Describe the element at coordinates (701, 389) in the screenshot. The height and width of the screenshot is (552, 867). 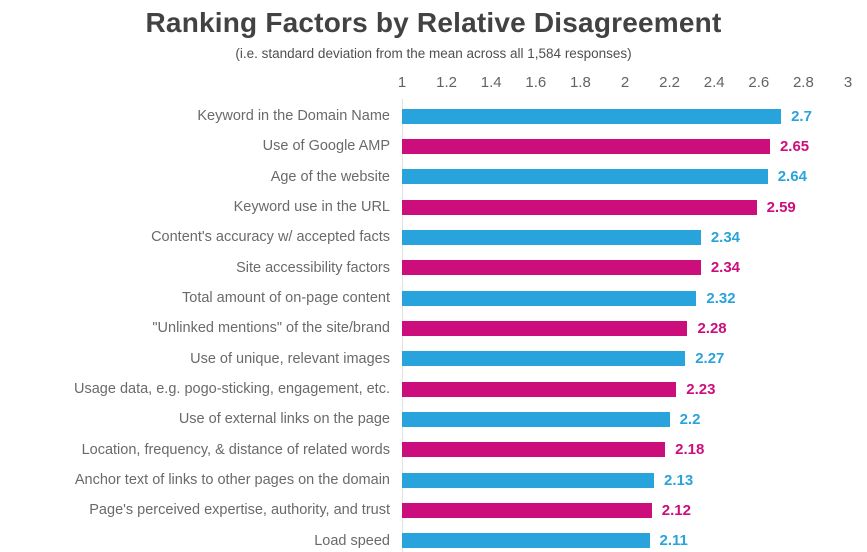
I see `value-label: 2.23` at that location.